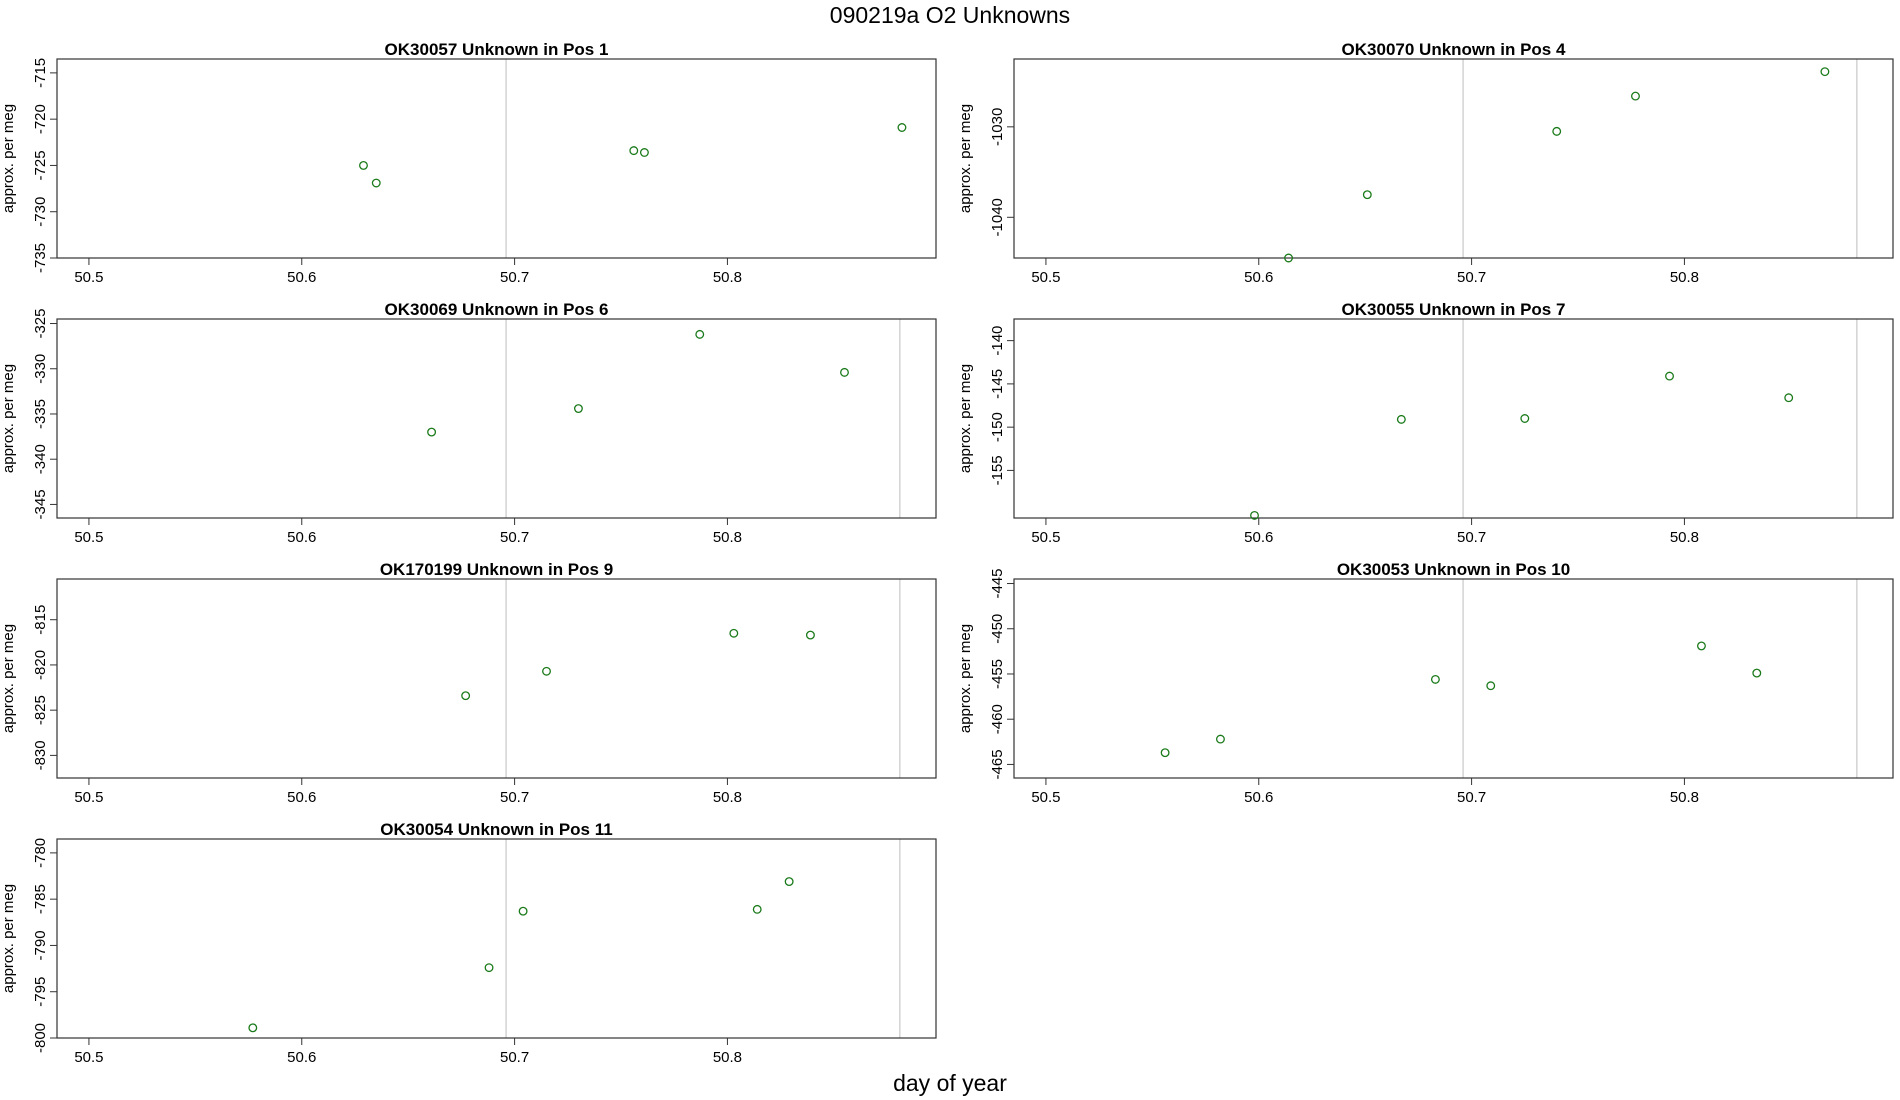 The image size is (1900, 1100). What do you see at coordinates (40, 665) in the screenshot?
I see `y-tick-label: -820` at bounding box center [40, 665].